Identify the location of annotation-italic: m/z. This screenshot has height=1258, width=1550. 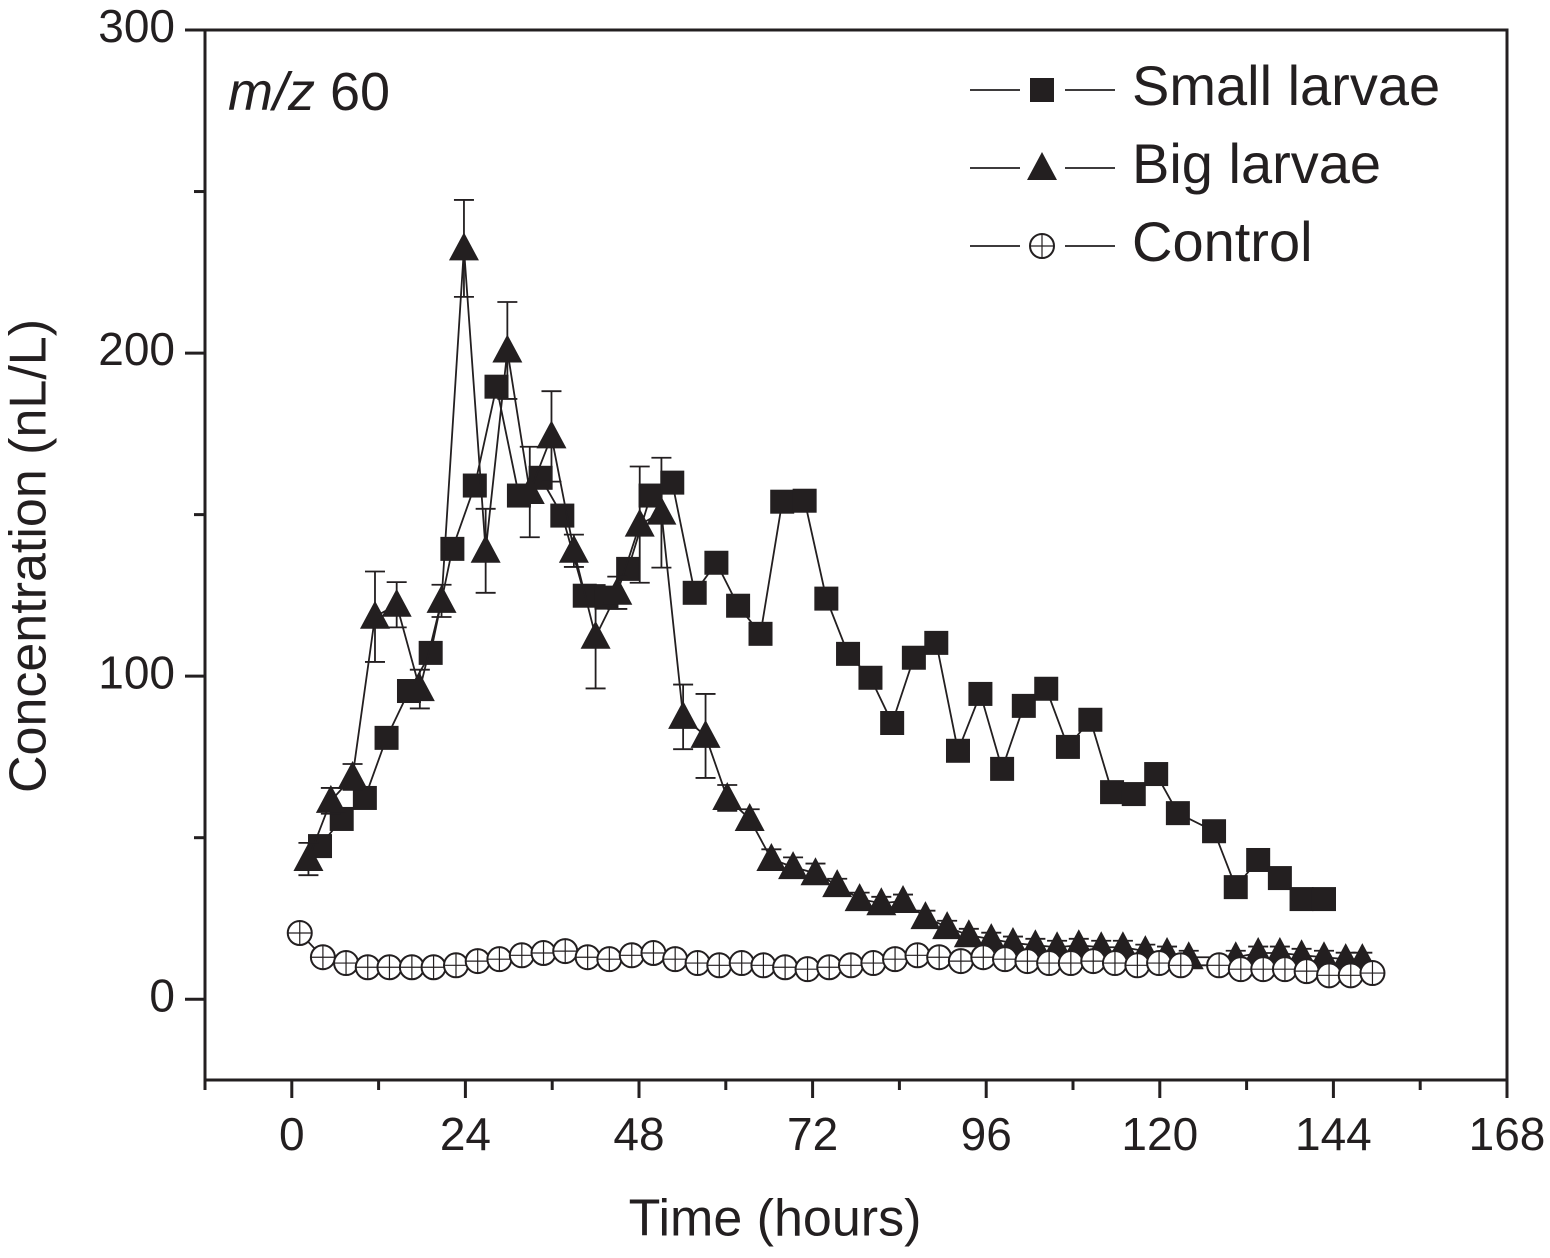
(271, 92).